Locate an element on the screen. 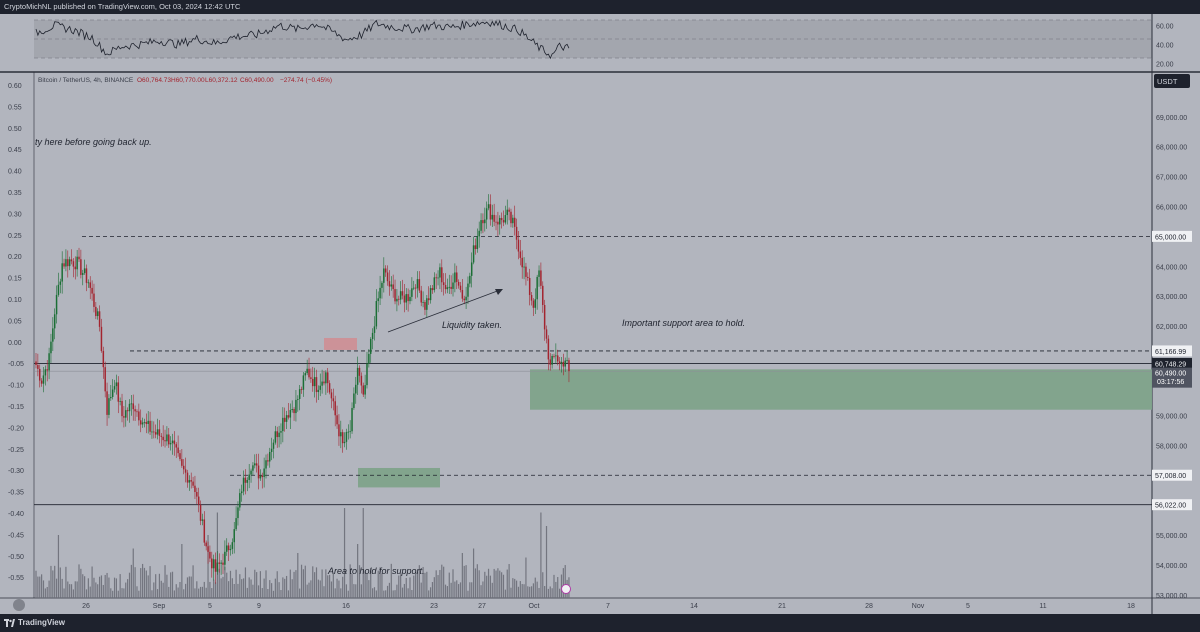  date-tick-label: 11 is located at coordinates (1042, 606).